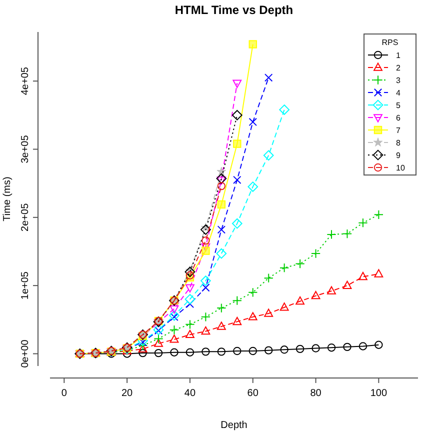 The height and width of the screenshot is (446, 430). Describe the element at coordinates (390, 42) in the screenshot. I see `legend-title: RPS` at that location.